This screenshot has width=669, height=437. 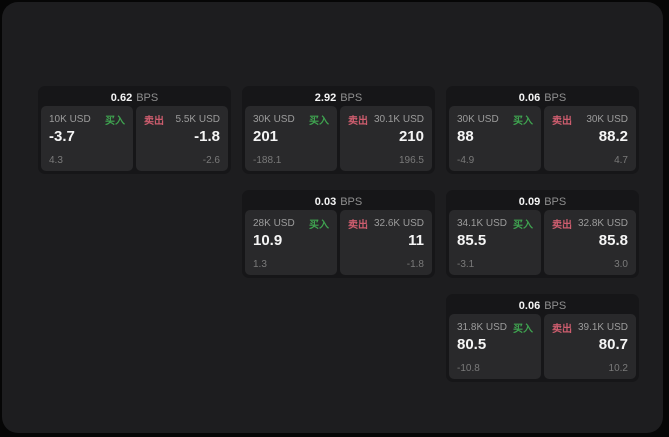 I want to click on sell-delta: 4.7, so click(x=621, y=160).